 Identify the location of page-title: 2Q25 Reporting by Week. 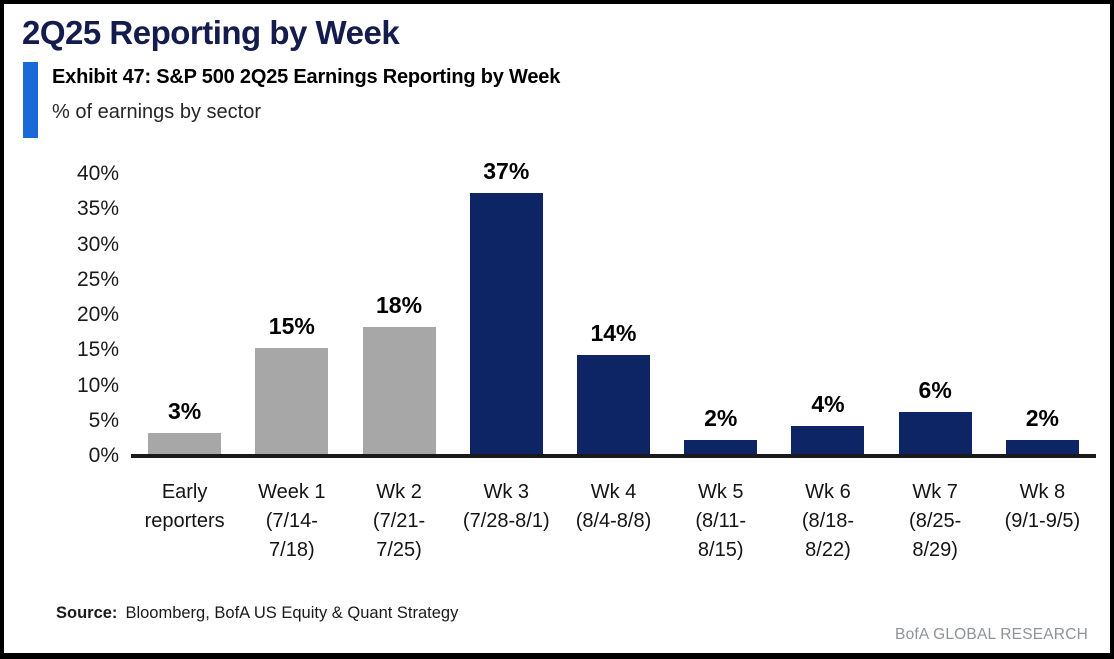
(211, 32).